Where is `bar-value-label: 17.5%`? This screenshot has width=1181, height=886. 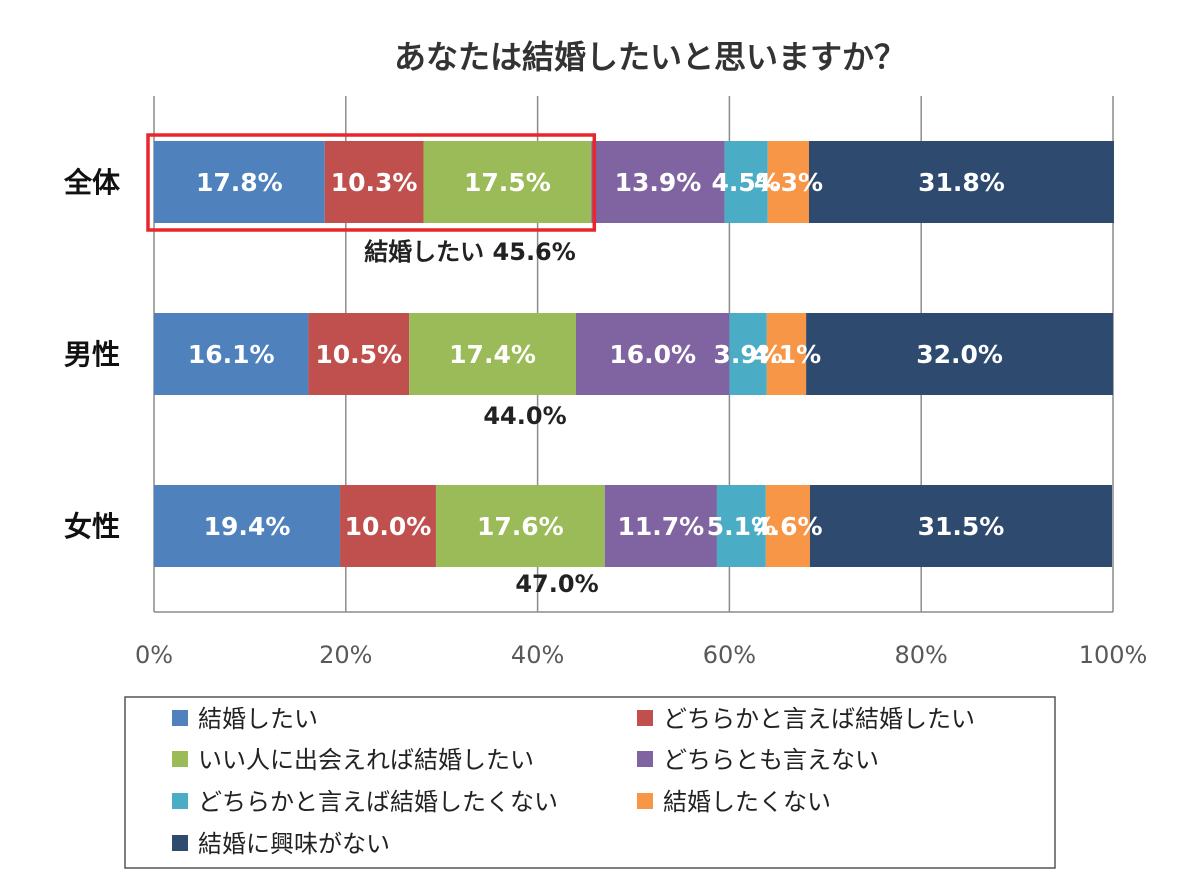
bar-value-label: 17.5% is located at coordinates (507, 182).